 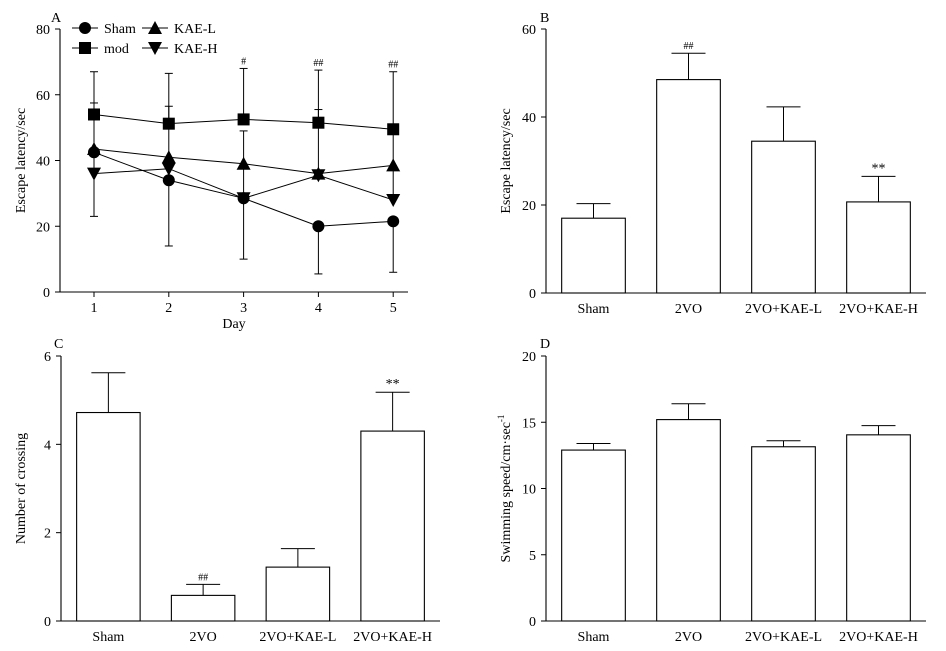 What do you see at coordinates (545, 344) in the screenshot?
I see `panel-label: D` at bounding box center [545, 344].